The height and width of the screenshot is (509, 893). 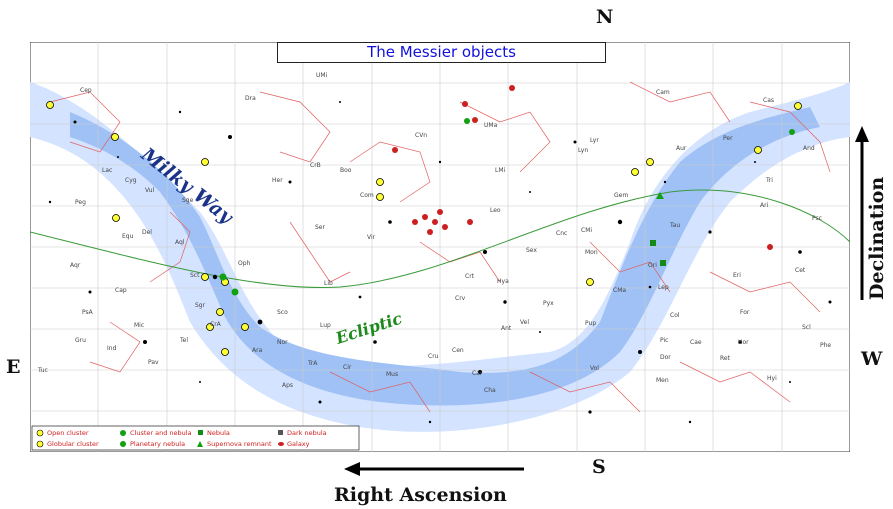 I want to click on constellation-label: Vol, so click(x=594, y=368).